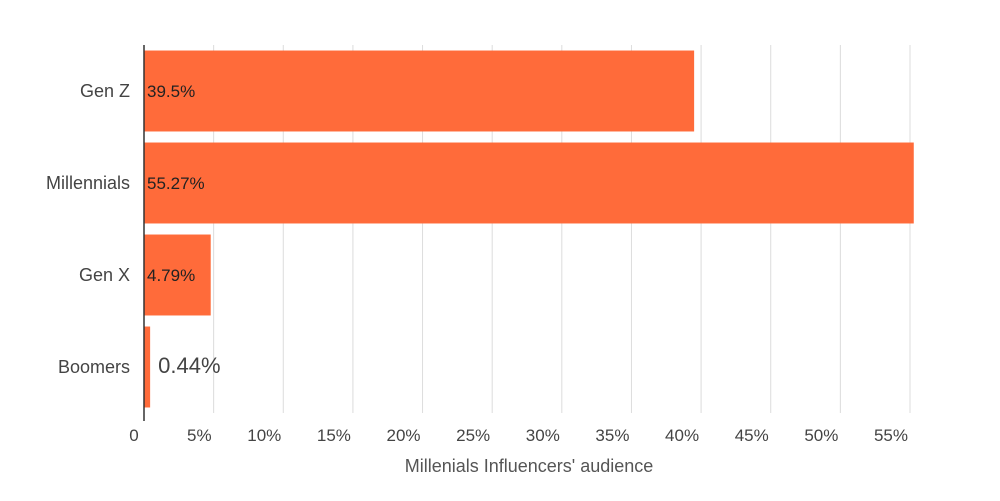 This screenshot has height=501, width=1000. What do you see at coordinates (171, 91) in the screenshot?
I see `data-label: 39.5%` at bounding box center [171, 91].